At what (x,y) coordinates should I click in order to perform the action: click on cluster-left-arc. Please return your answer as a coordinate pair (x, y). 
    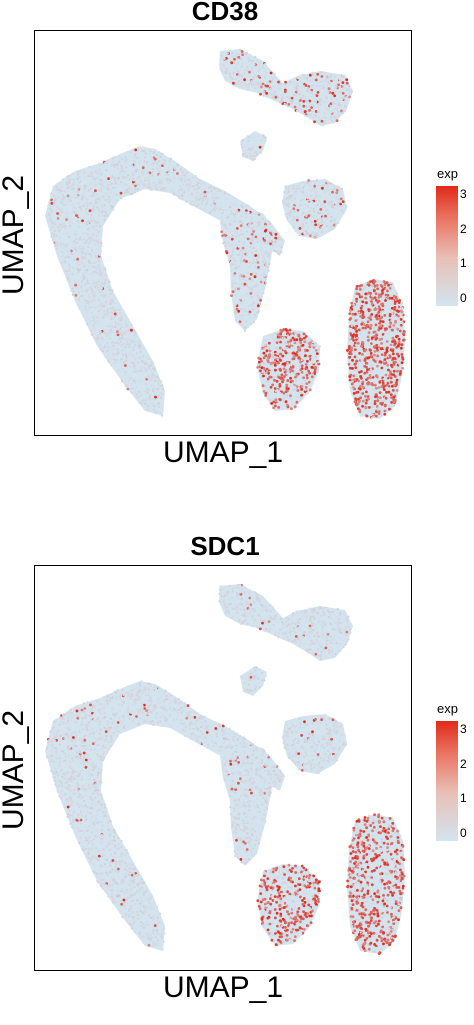
    Looking at the image, I should click on (165, 281).